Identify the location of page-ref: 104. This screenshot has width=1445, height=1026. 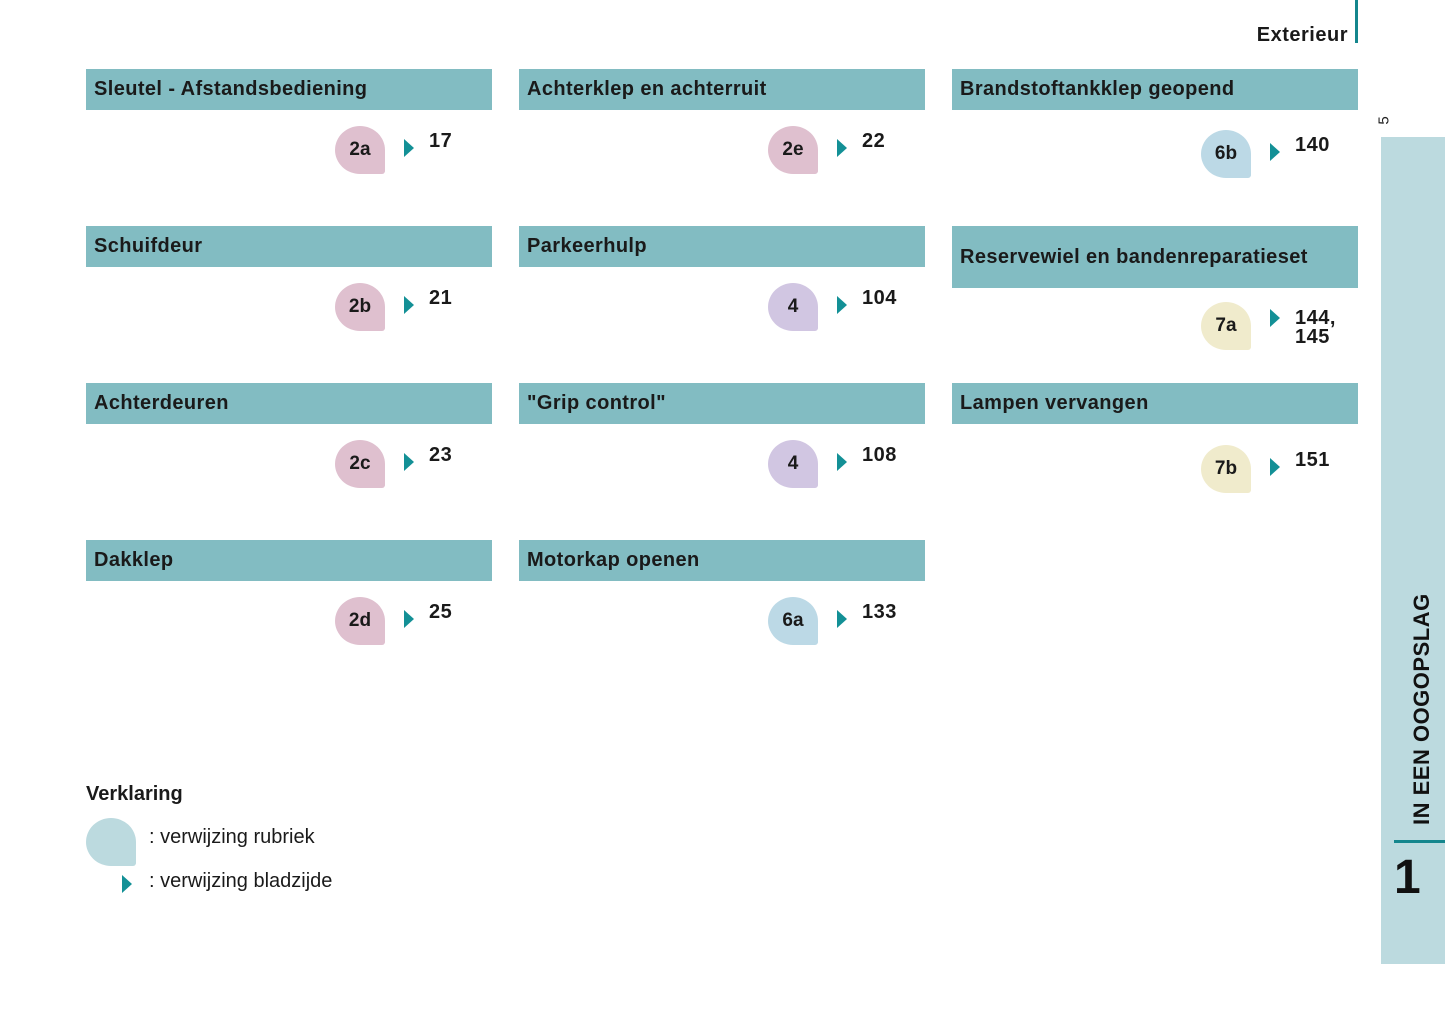
(879, 298).